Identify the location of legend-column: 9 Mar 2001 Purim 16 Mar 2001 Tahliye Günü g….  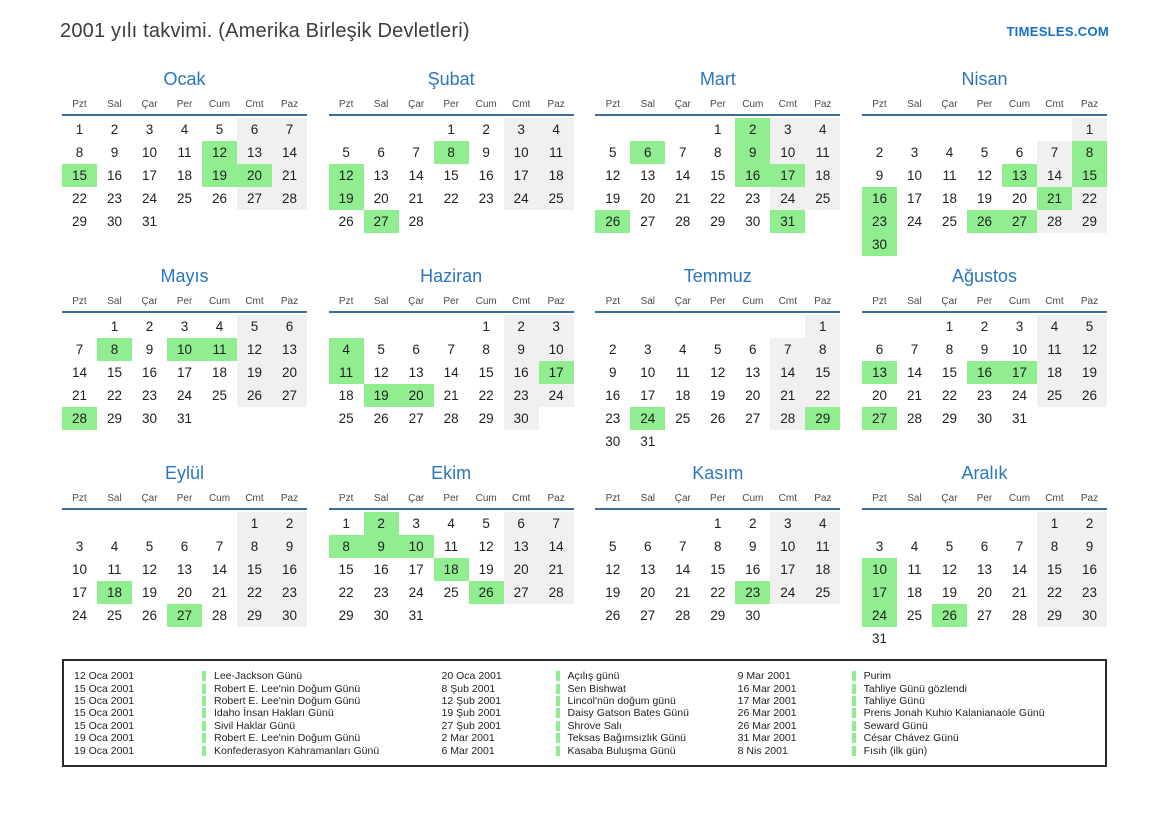
(916, 713).